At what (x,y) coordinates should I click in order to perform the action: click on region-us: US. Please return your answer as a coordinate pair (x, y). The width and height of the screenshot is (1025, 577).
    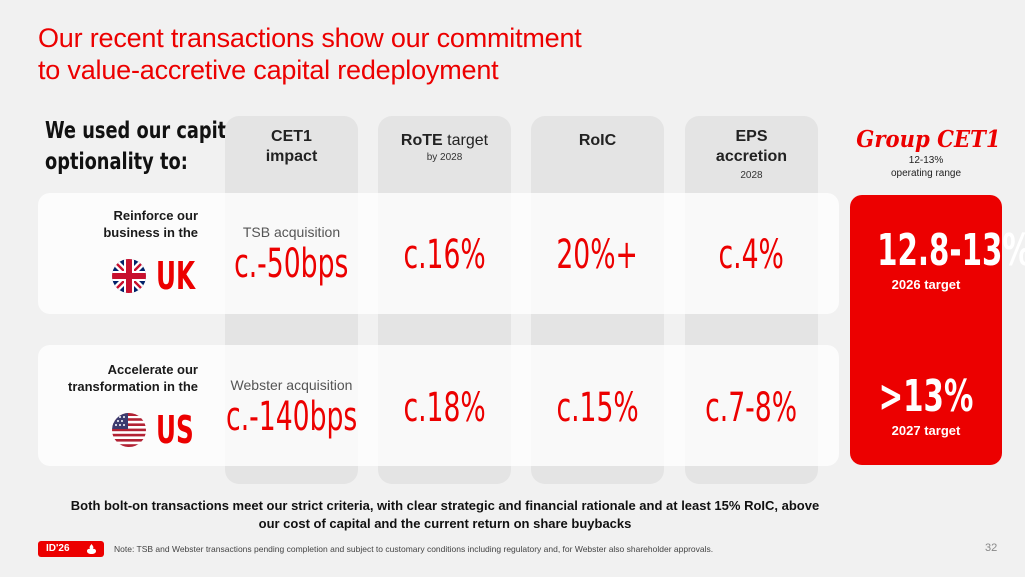
    Looking at the image, I should click on (160, 430).